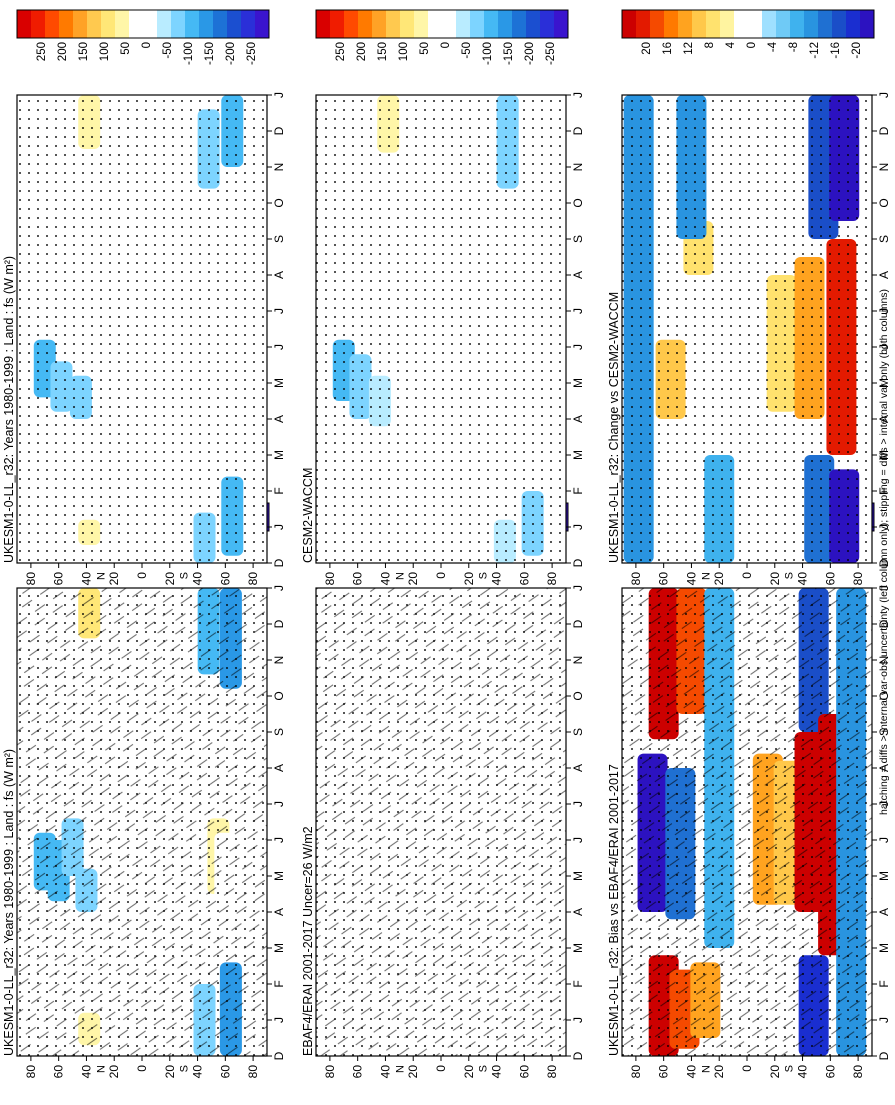  What do you see at coordinates (42, 51) in the screenshot?
I see `colorbar-label-1-0: 250` at bounding box center [42, 51].